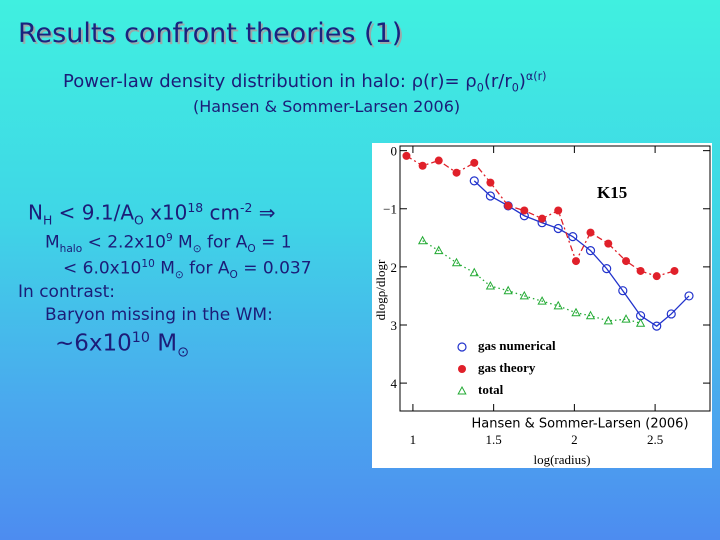  I want to click on text-part: = 0.037, so click(274, 268).